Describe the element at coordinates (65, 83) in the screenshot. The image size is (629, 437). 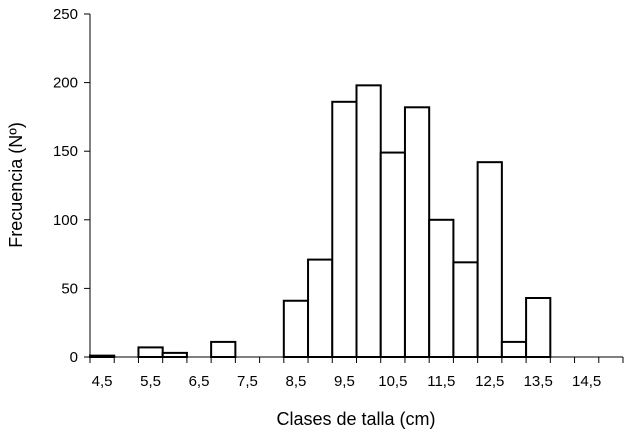
I see `y-tick-label: 200` at that location.